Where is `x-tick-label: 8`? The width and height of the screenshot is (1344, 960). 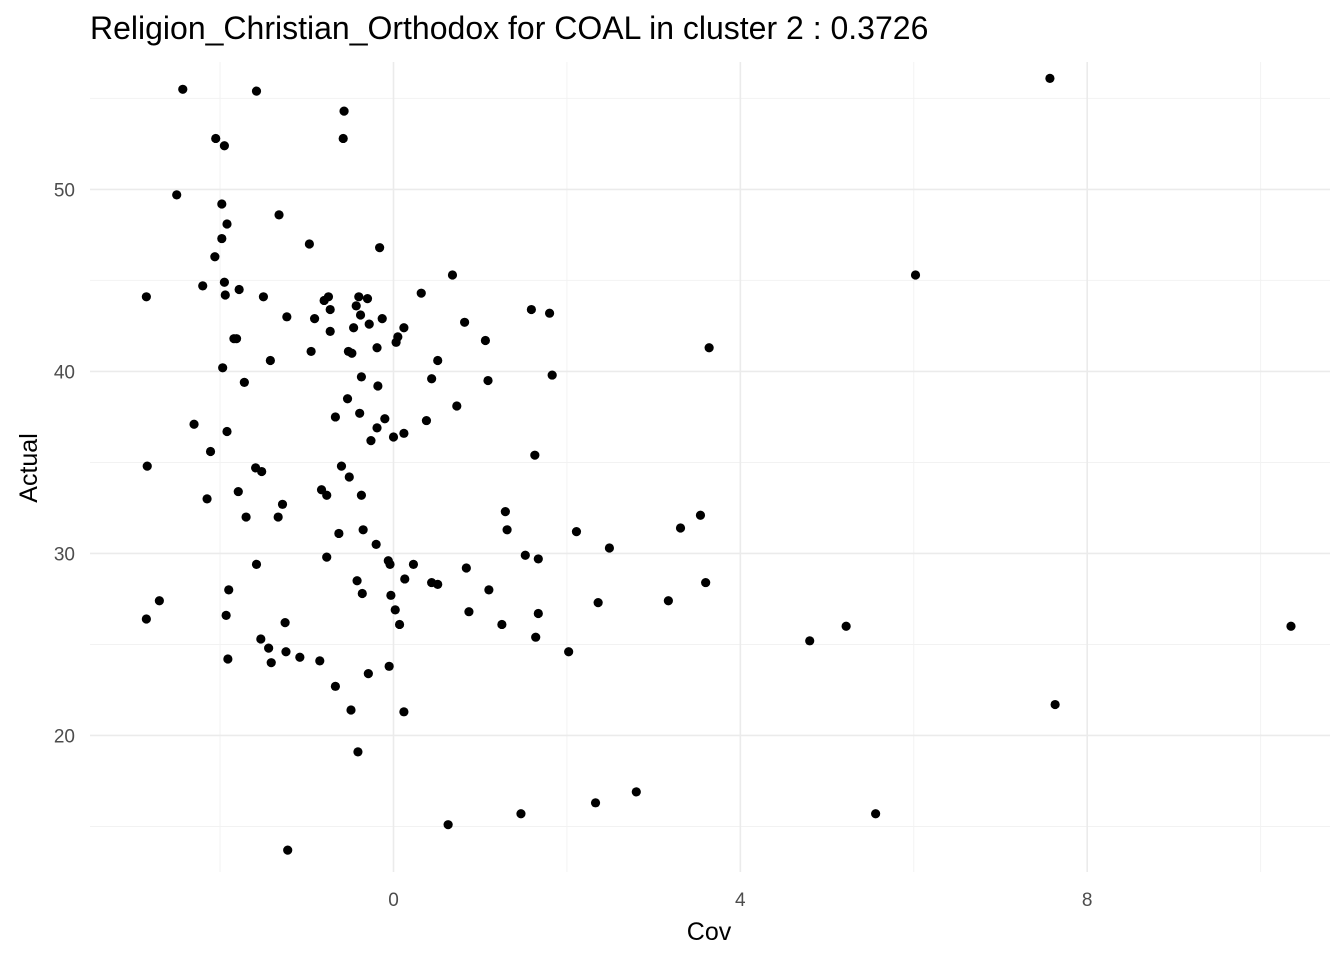 x-tick-label: 8 is located at coordinates (1087, 900).